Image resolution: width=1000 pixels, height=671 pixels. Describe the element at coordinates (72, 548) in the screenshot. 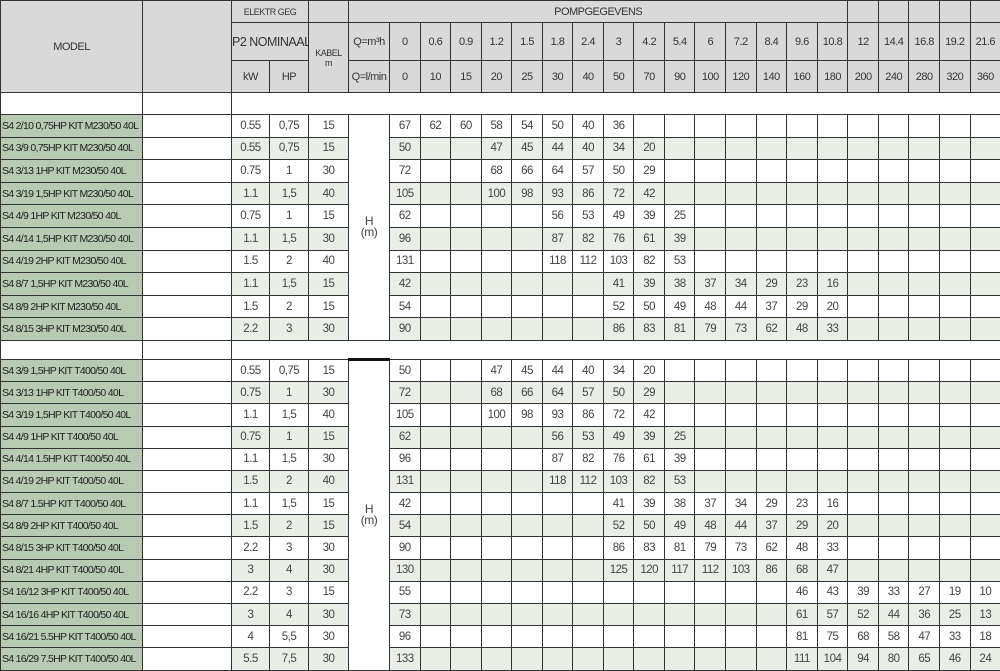

I see `model-name: S4 8/15 3HP KIT T400/50 40L` at that location.